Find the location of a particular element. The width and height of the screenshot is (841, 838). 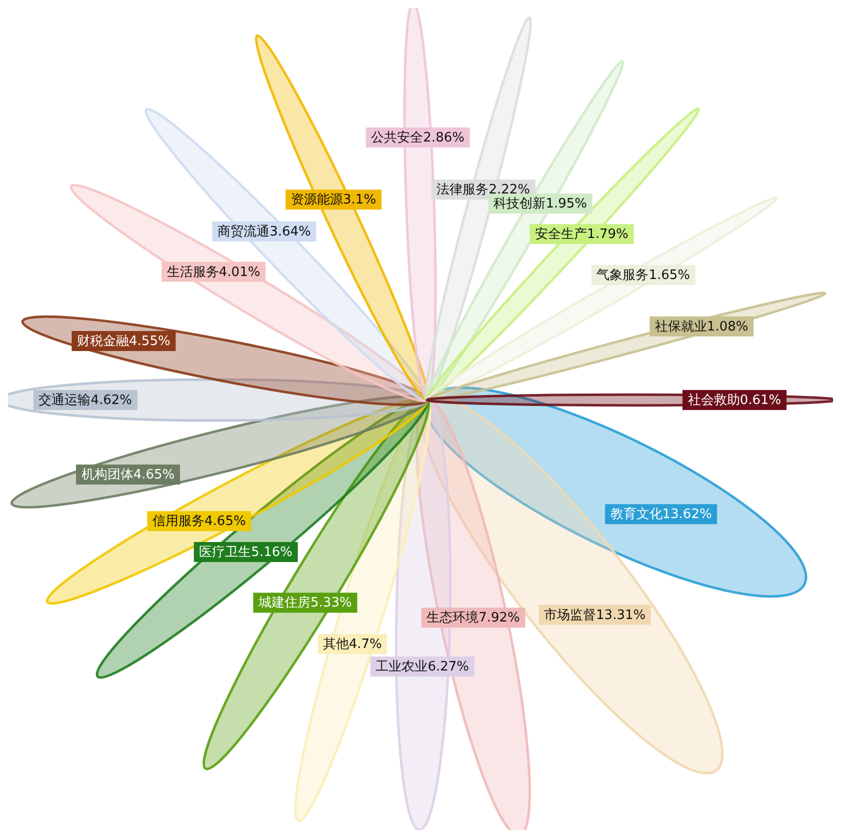

data-label: 7.92% is located at coordinates (499, 618).